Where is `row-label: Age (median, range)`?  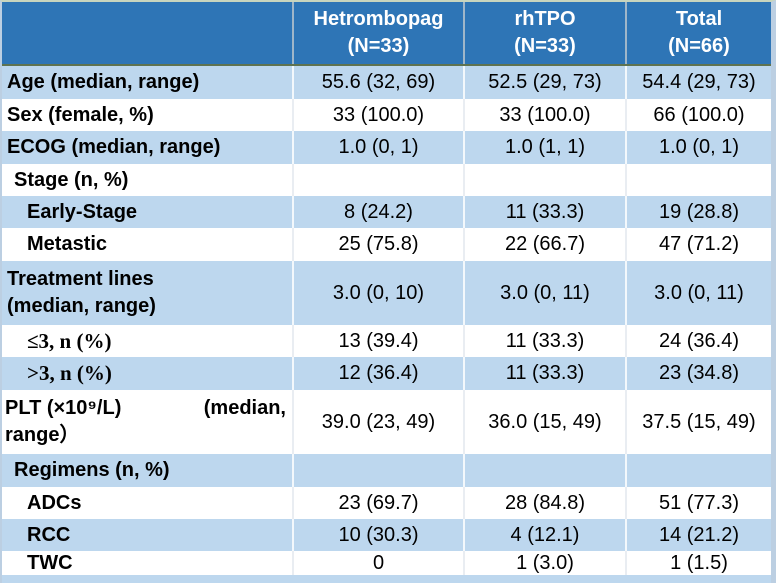 row-label: Age (median, range) is located at coordinates (103, 82).